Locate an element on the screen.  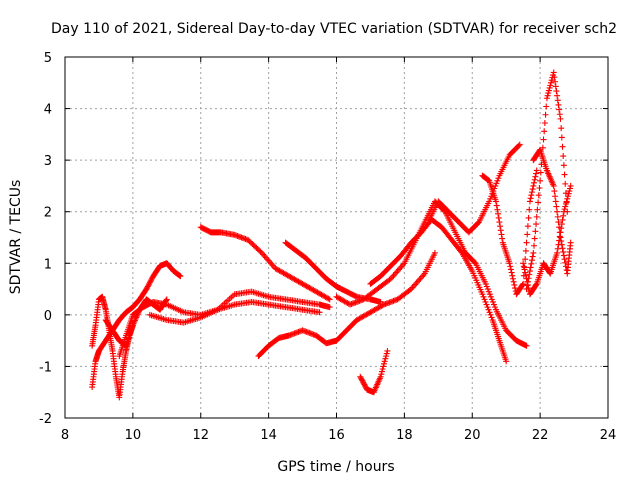
y-tick-label: 5 is located at coordinates (48, 58).